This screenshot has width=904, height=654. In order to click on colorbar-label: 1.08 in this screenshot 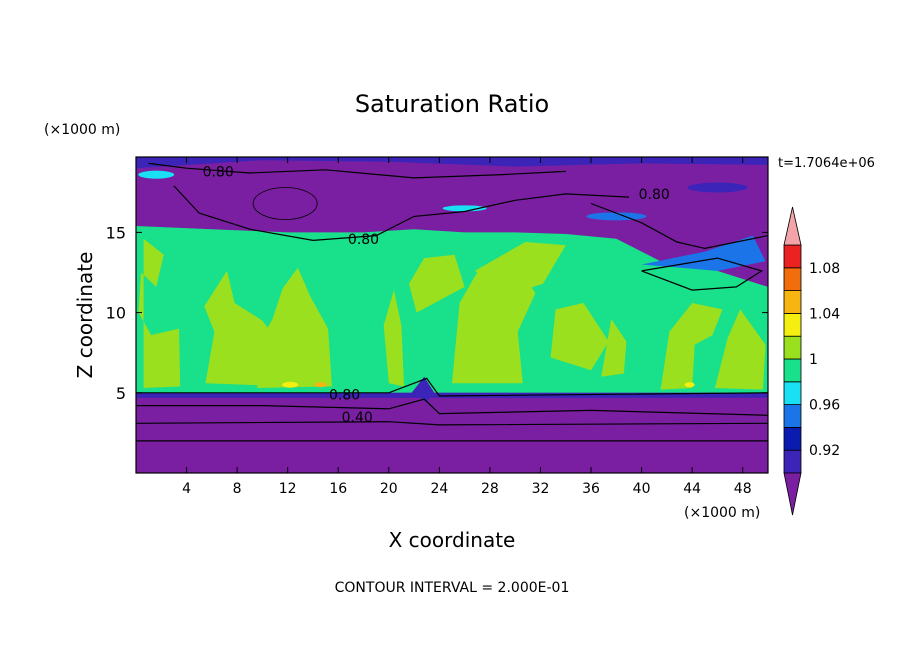, I will do `click(824, 269)`.